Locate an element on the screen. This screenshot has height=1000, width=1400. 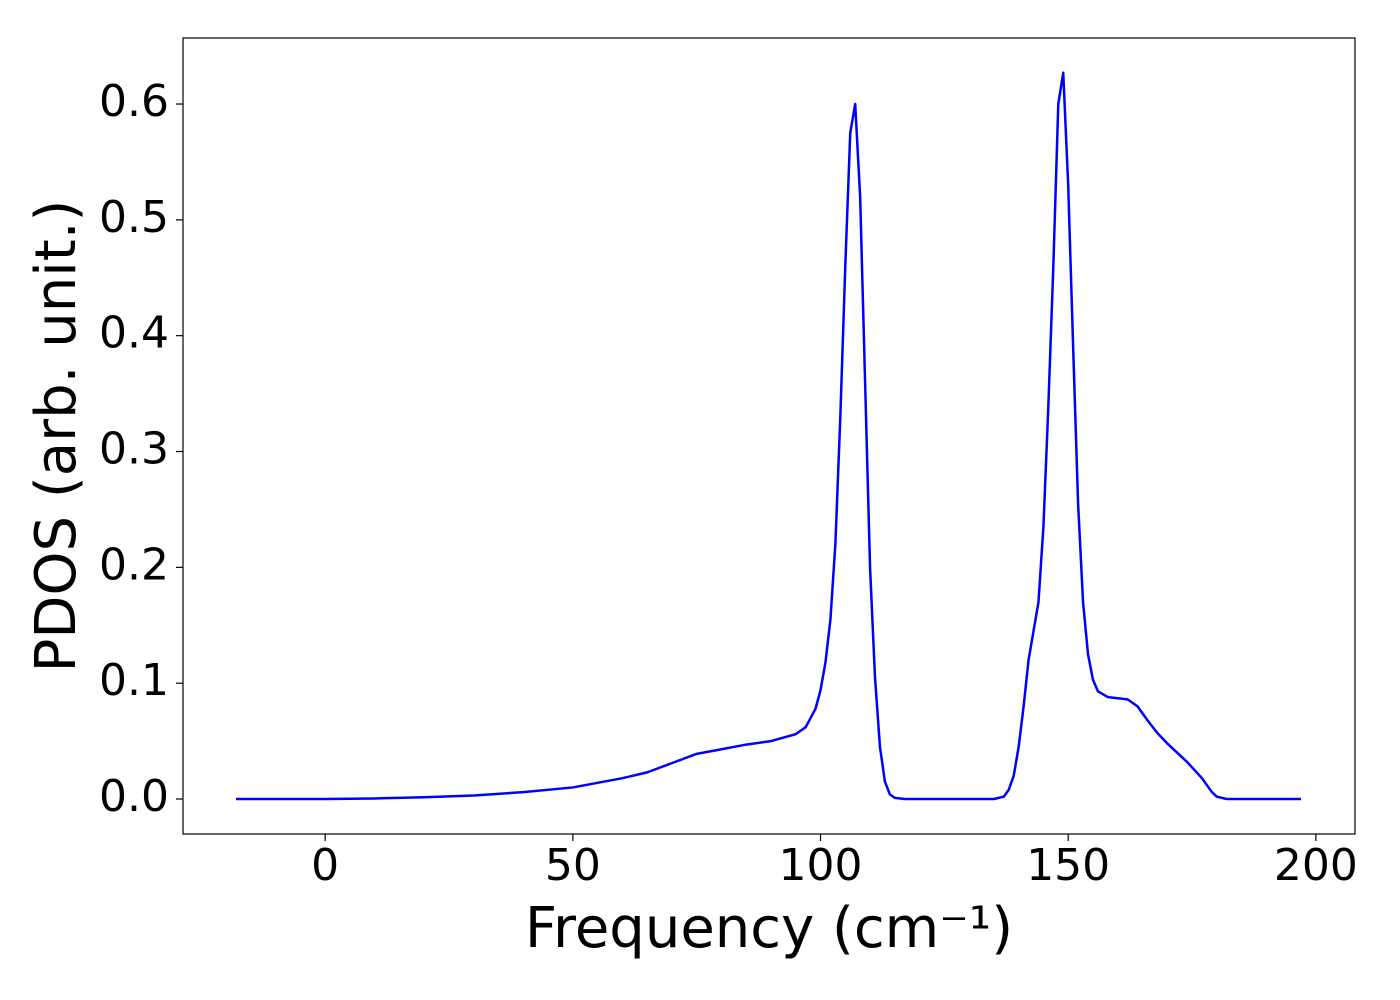
x-tick-label: 150 is located at coordinates (1068, 865).